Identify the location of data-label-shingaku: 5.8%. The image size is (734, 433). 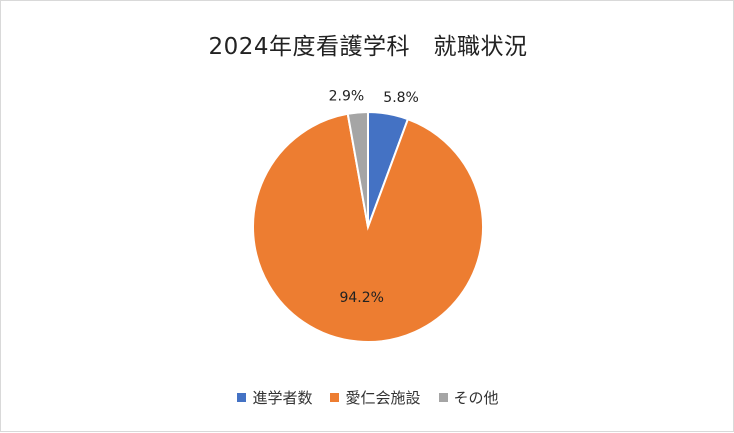
(401, 98).